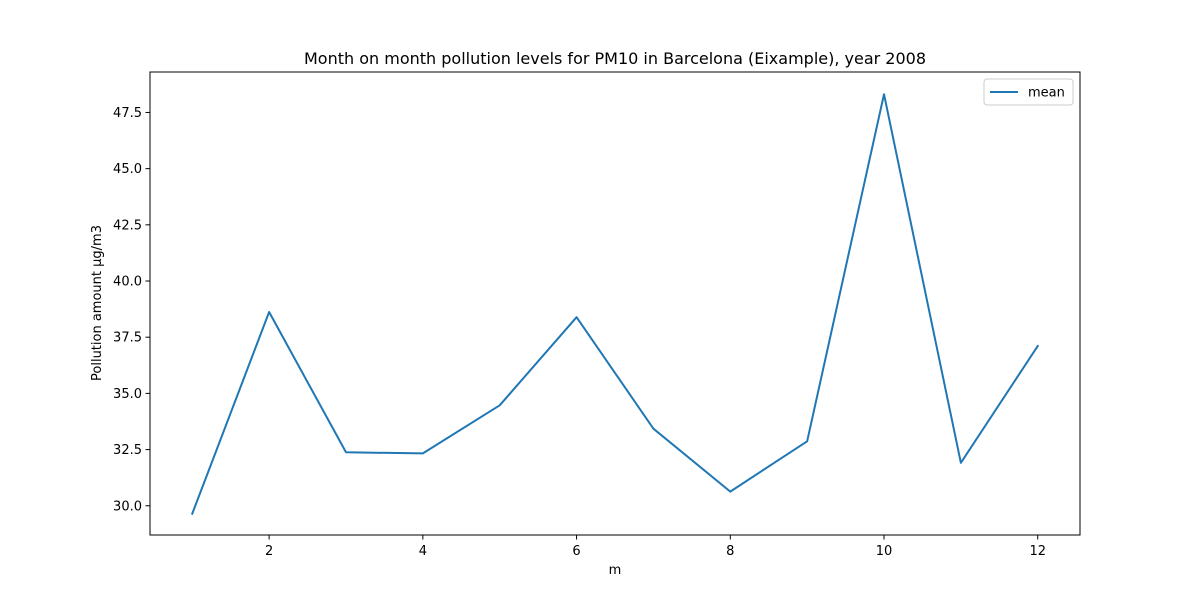 Image resolution: width=1200 pixels, height=600 pixels. What do you see at coordinates (127, 169) in the screenshot?
I see `y-tick-label: 45.0` at bounding box center [127, 169].